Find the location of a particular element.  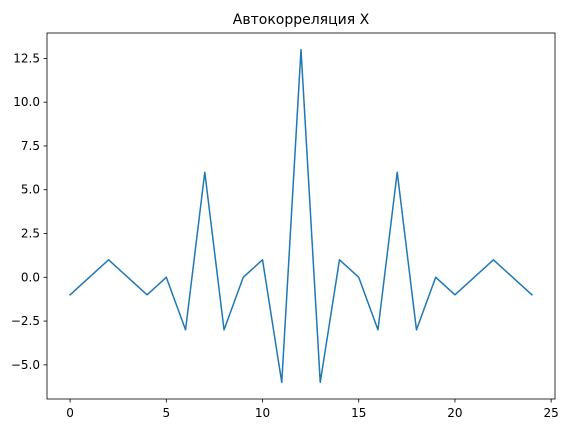

x-tick-label: 5 is located at coordinates (166, 413).